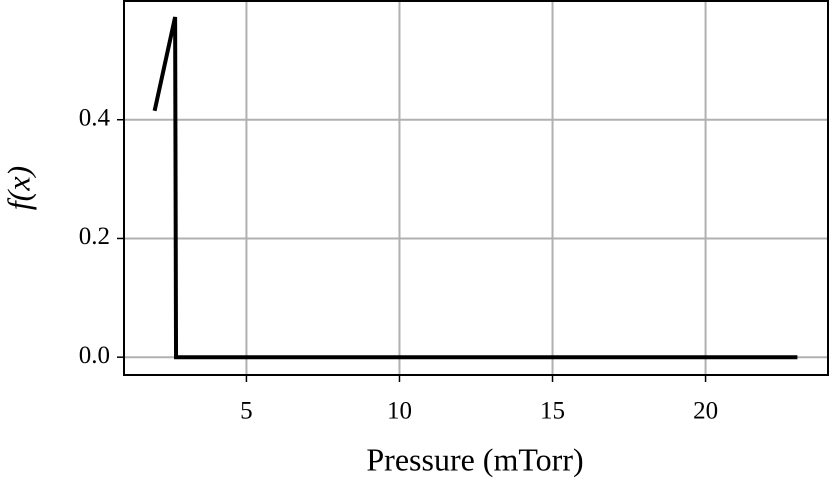 This screenshot has height=485, width=829. Describe the element at coordinates (552, 411) in the screenshot. I see `x-tick-label: 15` at that location.